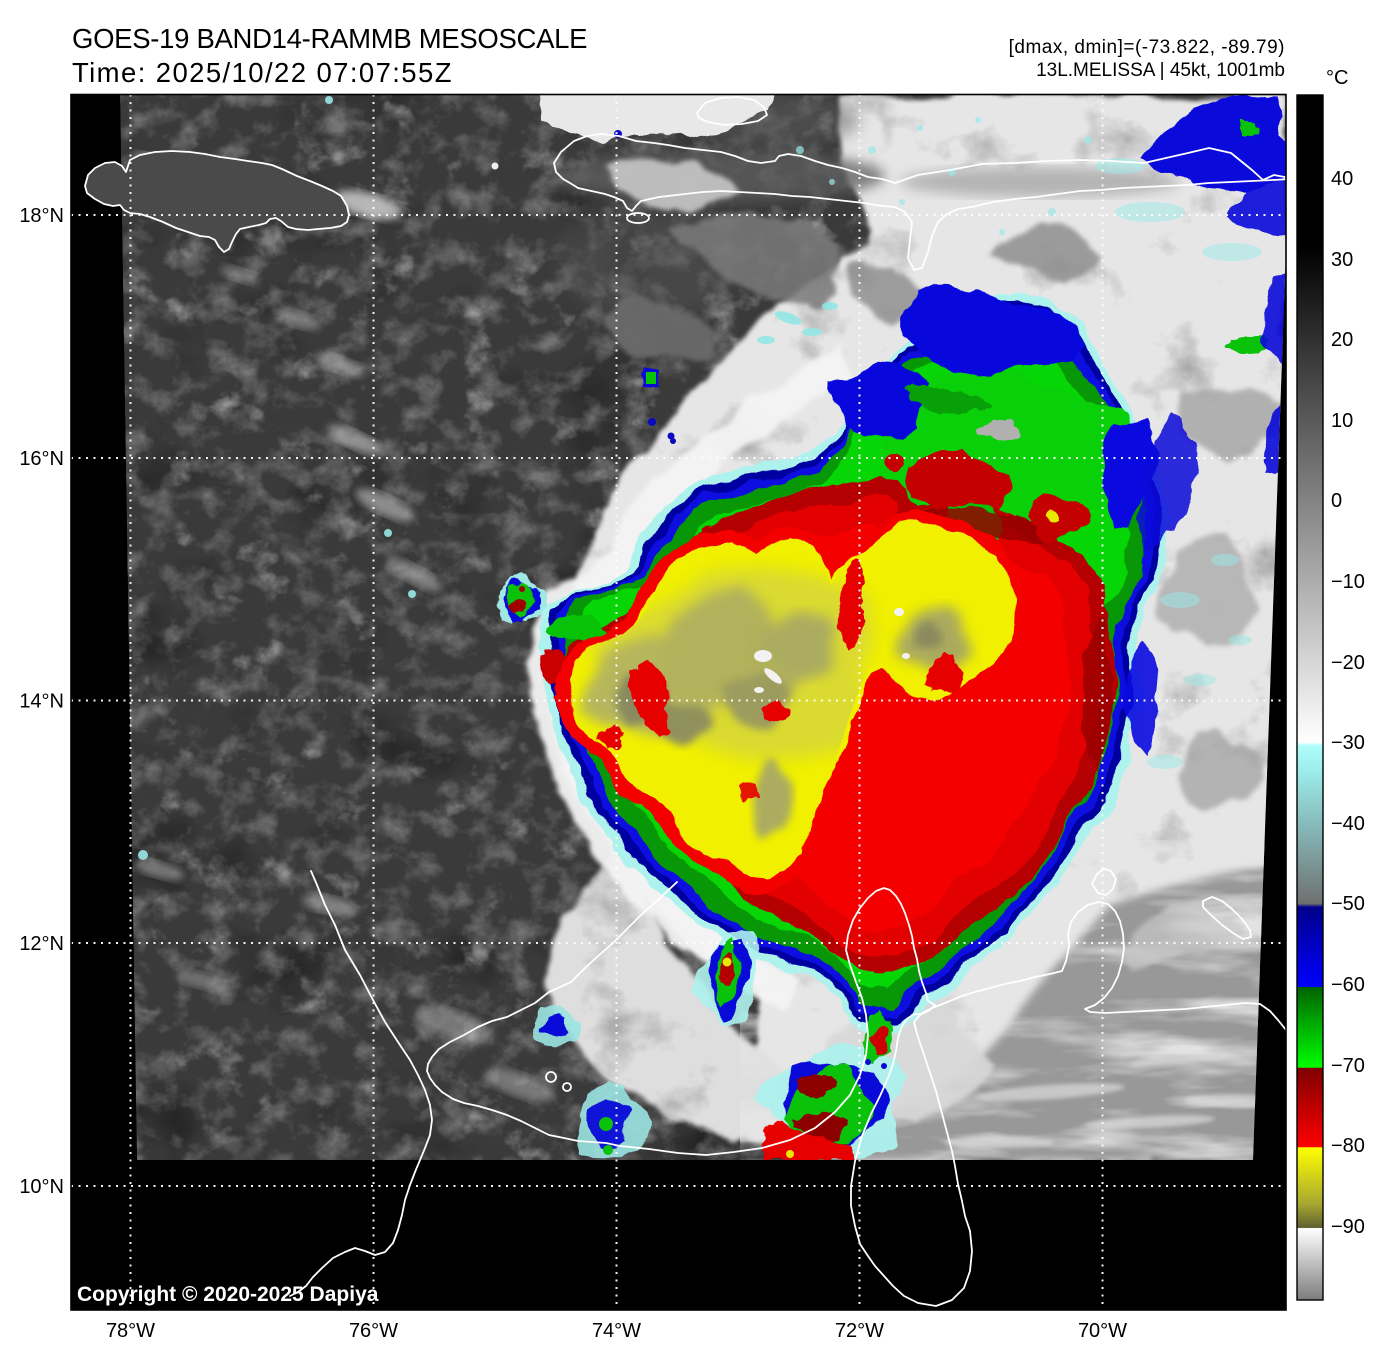  Describe the element at coordinates (1160, 70) in the screenshot. I see `svg-text: 13L.MELISSA | 45kt, 1001mb` at that location.